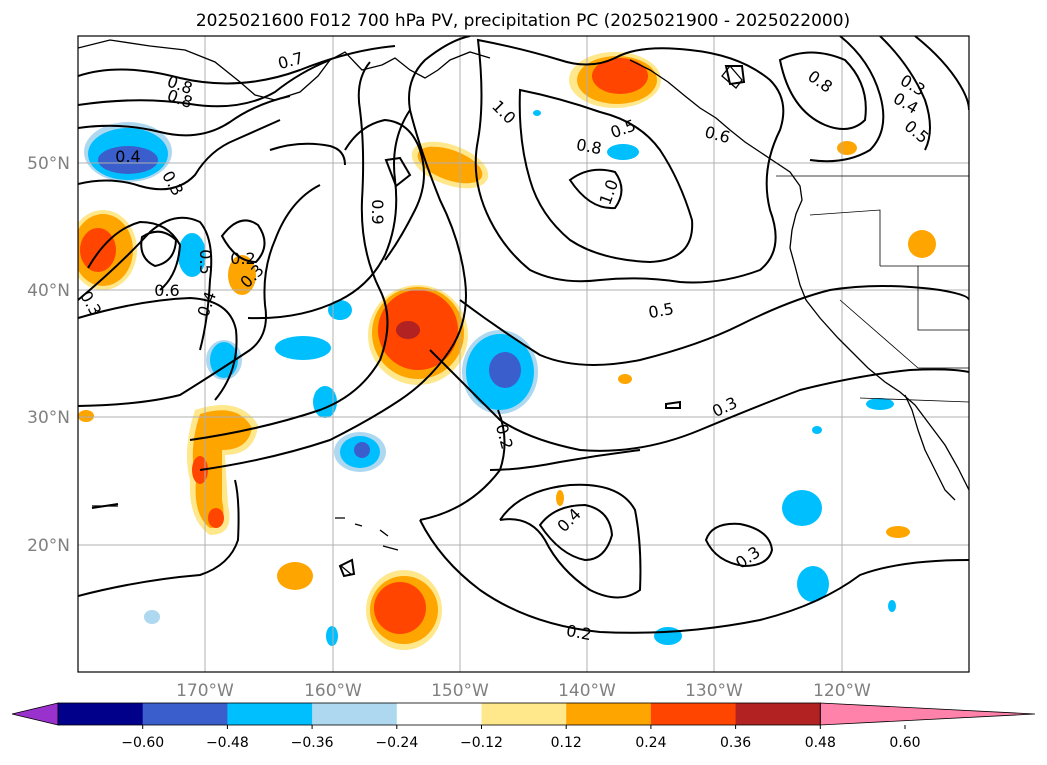 Image resolution: width=1047 pixels, height=765 pixels. I want to click on haida-gwaii, so click(732, 76).